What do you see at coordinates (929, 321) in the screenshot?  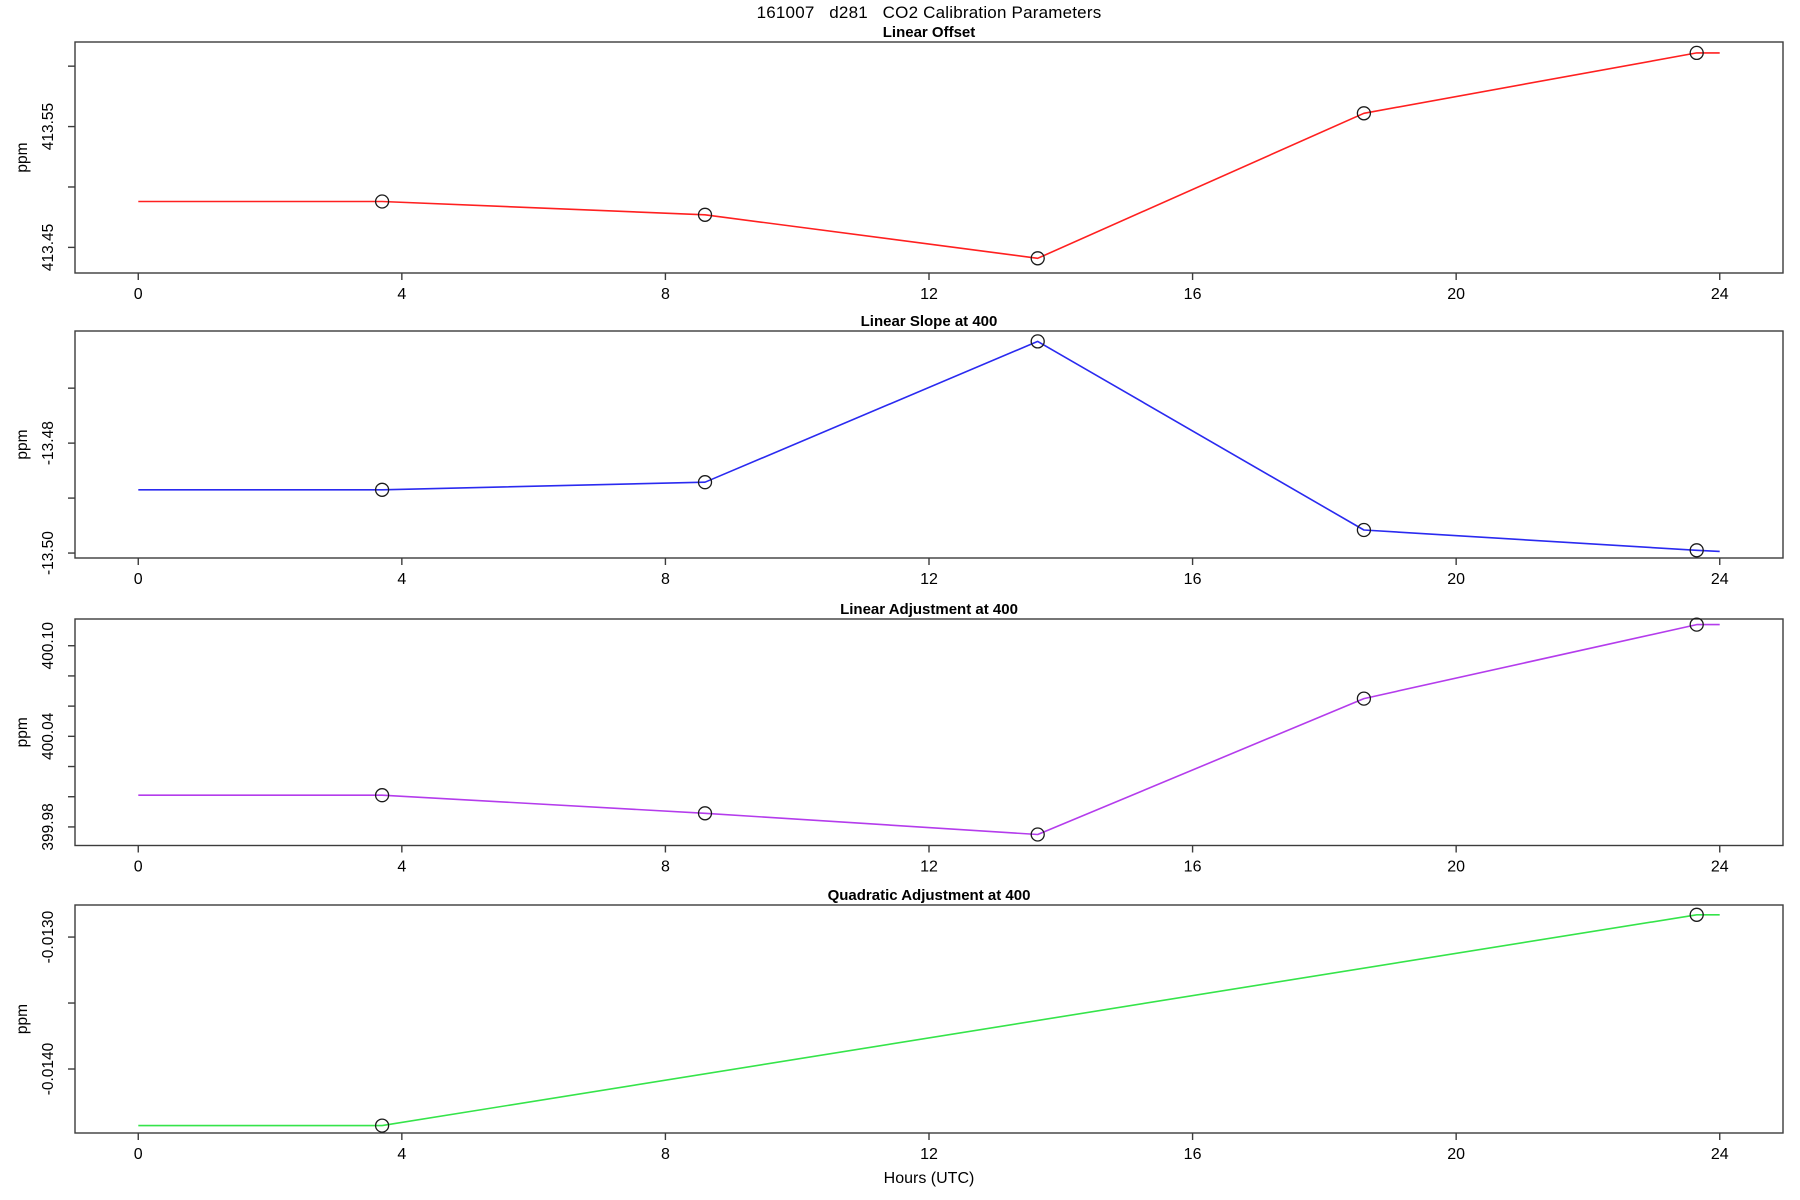 I see `panel-title-linear-slope: Linear Slope at 400` at bounding box center [929, 321].